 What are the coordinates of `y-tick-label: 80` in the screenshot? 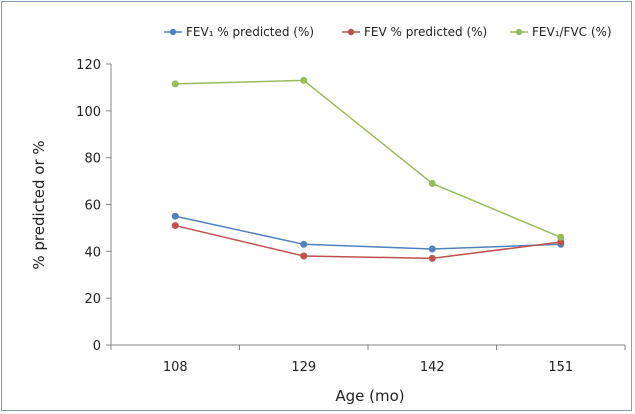 It's located at (92, 159).